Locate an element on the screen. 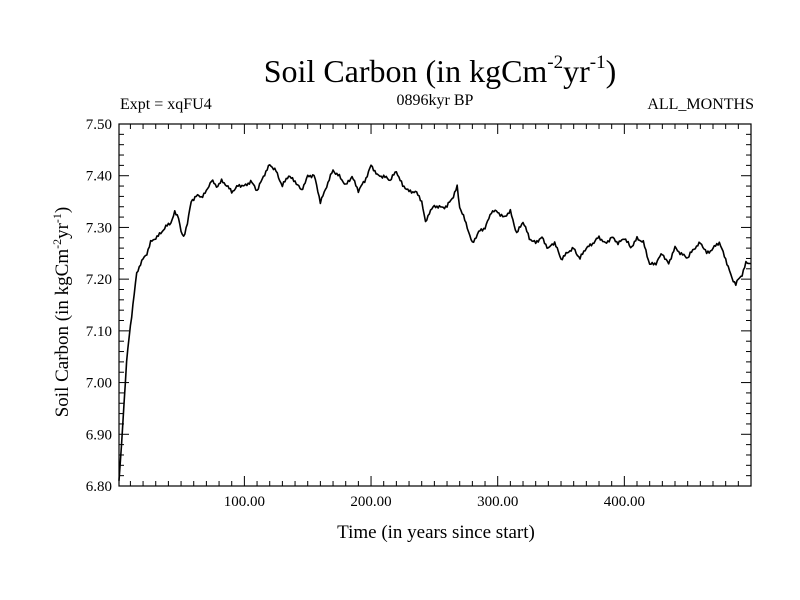  y-axis-title-mid: yr is located at coordinates (62, 230).